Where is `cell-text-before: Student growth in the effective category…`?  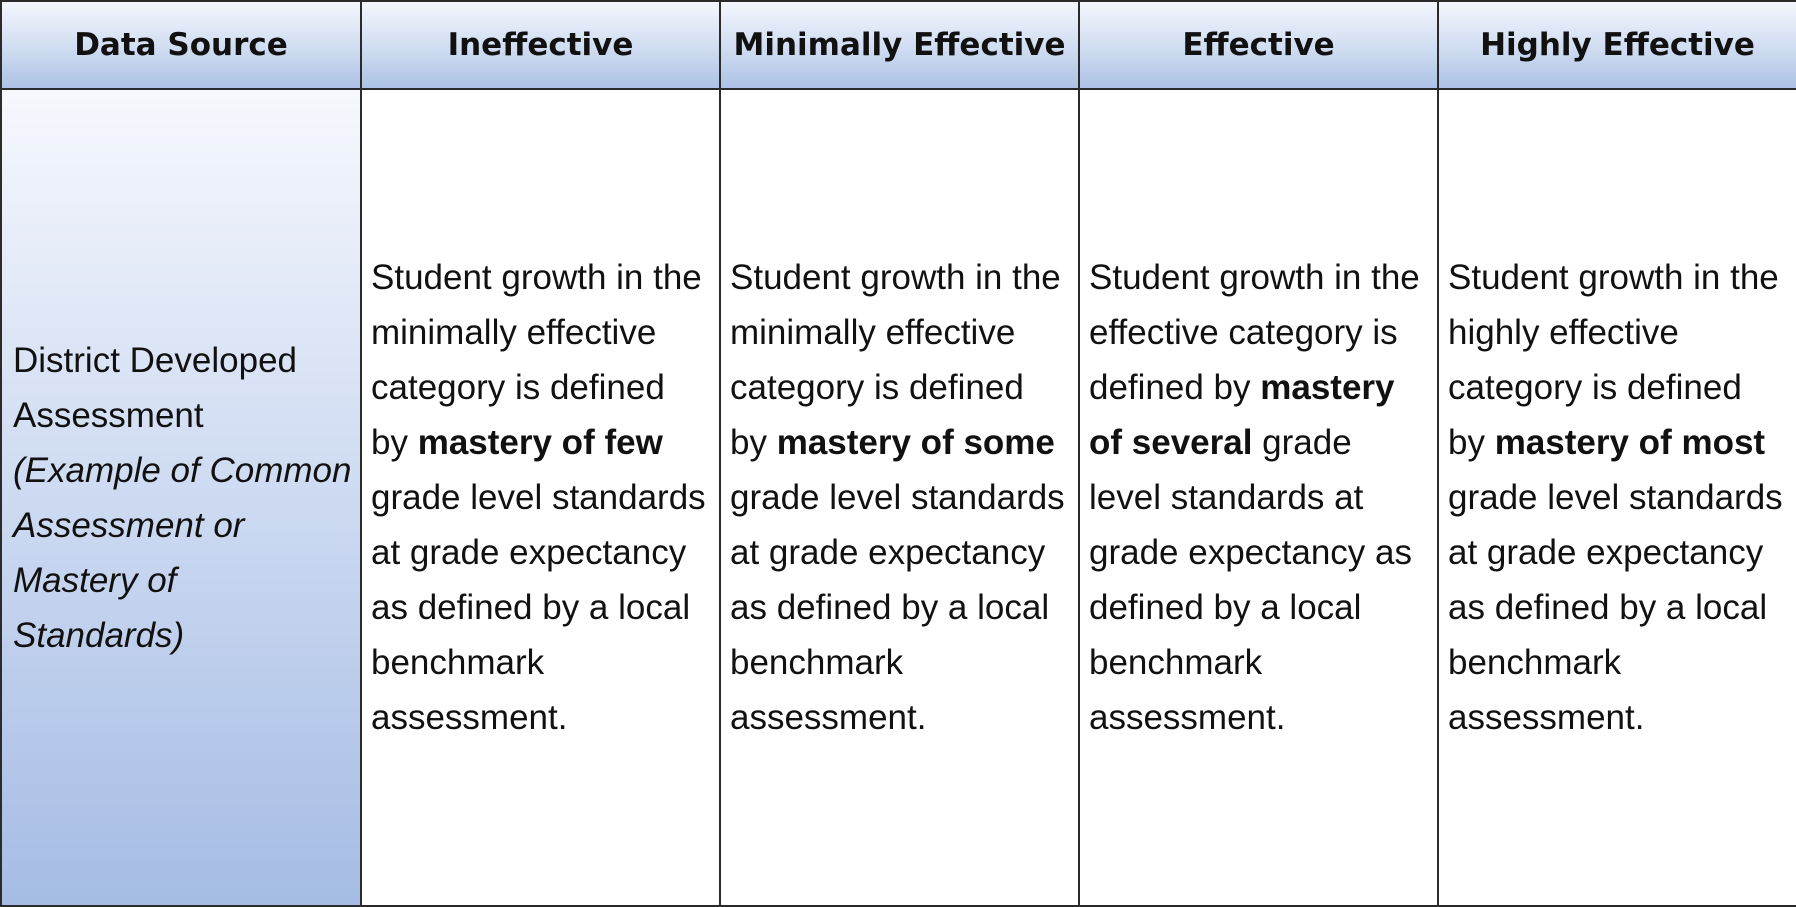
cell-text-before: Student growth in the effective category… is located at coordinates (1254, 332).